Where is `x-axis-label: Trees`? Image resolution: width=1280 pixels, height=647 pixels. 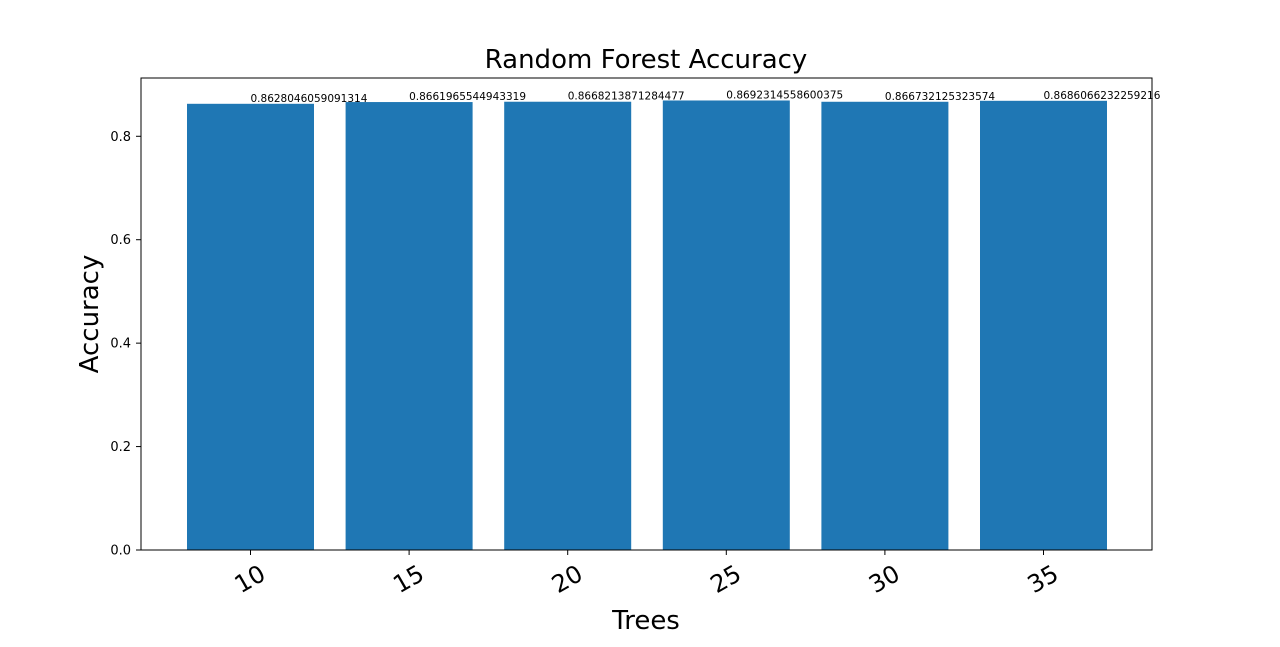
x-axis-label: Trees is located at coordinates (645, 621).